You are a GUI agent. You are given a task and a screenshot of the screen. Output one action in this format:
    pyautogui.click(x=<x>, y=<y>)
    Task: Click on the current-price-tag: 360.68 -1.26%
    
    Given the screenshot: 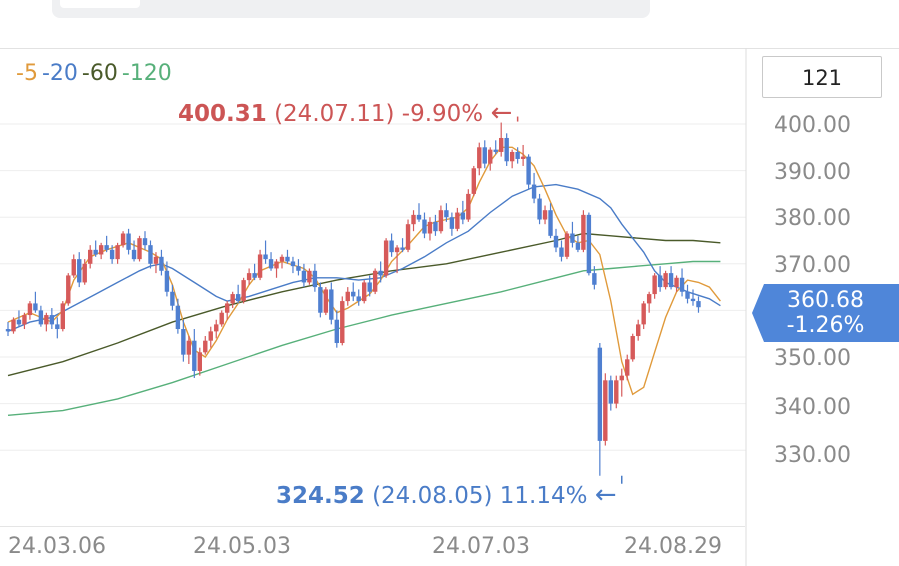 What is the action you would take?
    pyautogui.click(x=825, y=313)
    